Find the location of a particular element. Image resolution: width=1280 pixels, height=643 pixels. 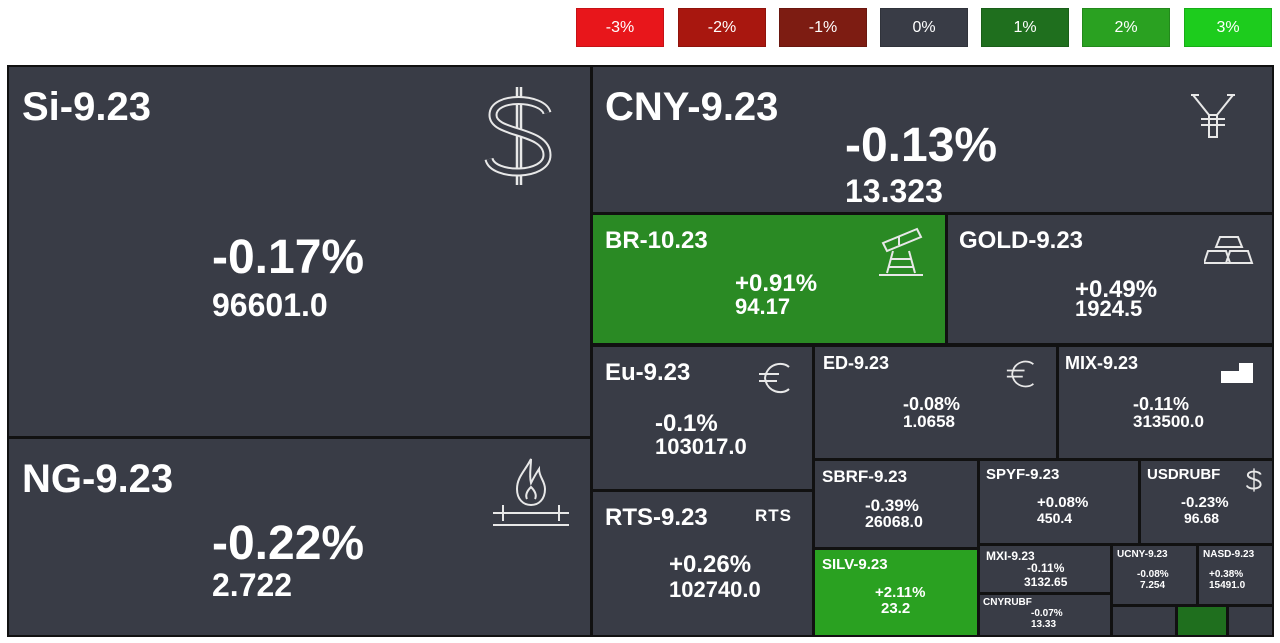

oil-rig-icon is located at coordinates (901, 251).